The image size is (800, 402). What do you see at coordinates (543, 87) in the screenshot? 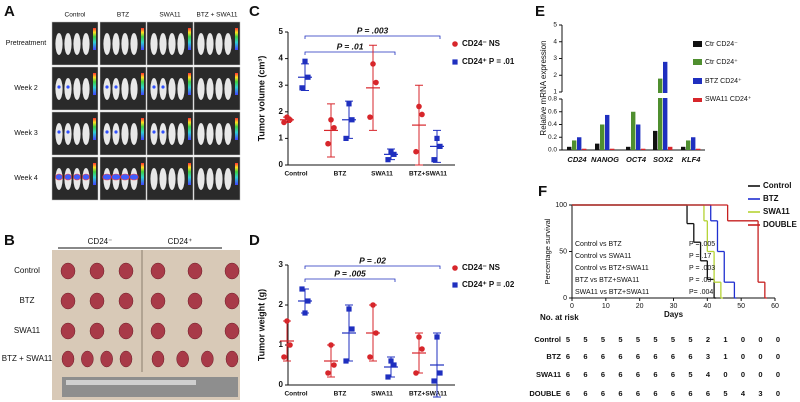
I see `y-axis-label: Relative mRNA expression` at bounding box center [543, 87].